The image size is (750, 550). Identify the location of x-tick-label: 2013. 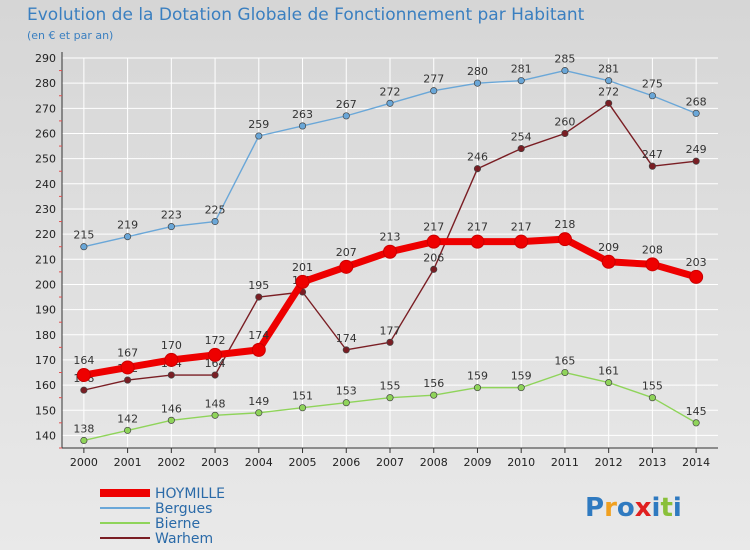
(652, 462).